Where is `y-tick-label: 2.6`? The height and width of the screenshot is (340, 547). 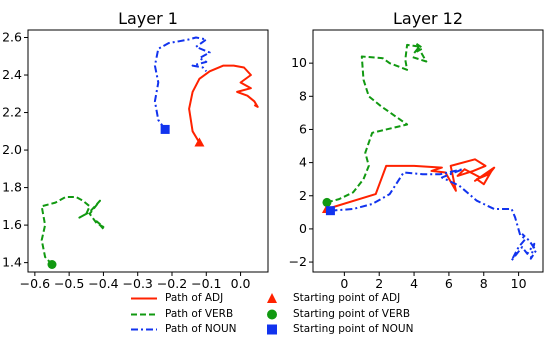 y-tick-label: 2.6 is located at coordinates (12, 37).